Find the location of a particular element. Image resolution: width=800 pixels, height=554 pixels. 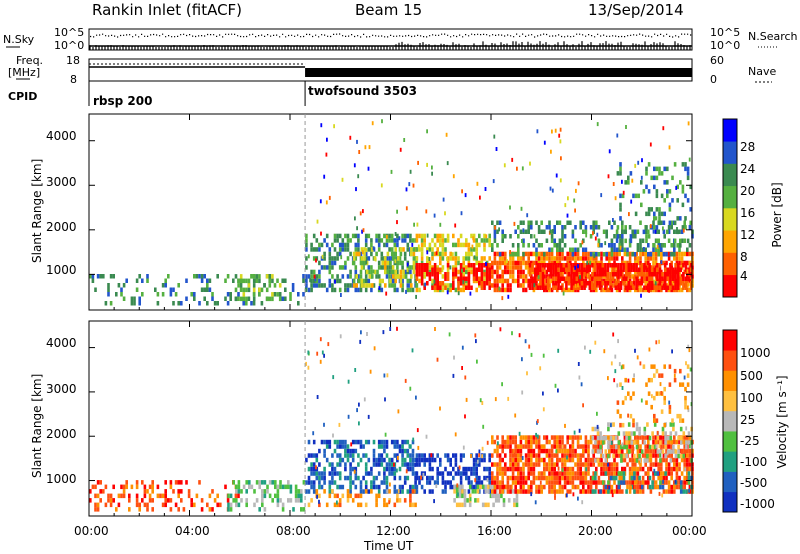

nsearch-label: N.Search is located at coordinates (773, 36).